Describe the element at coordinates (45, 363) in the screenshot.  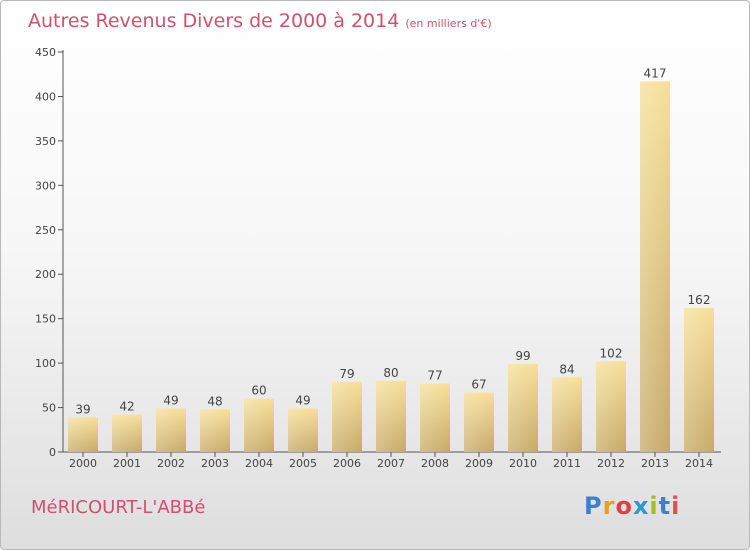
I see `y-tick-label: 100` at that location.